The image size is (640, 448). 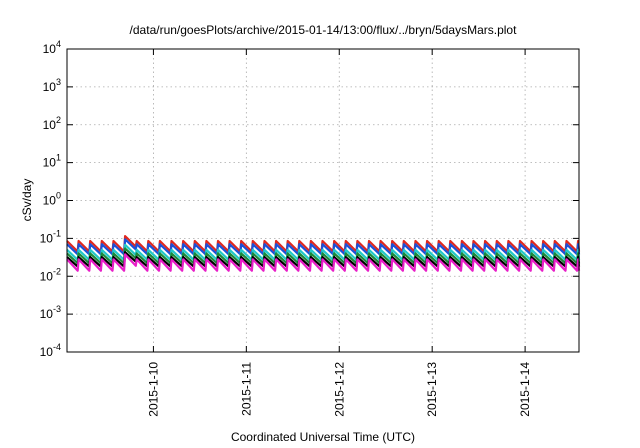 I want to click on x-tick-label: 2015-1-12, so click(x=339, y=389).